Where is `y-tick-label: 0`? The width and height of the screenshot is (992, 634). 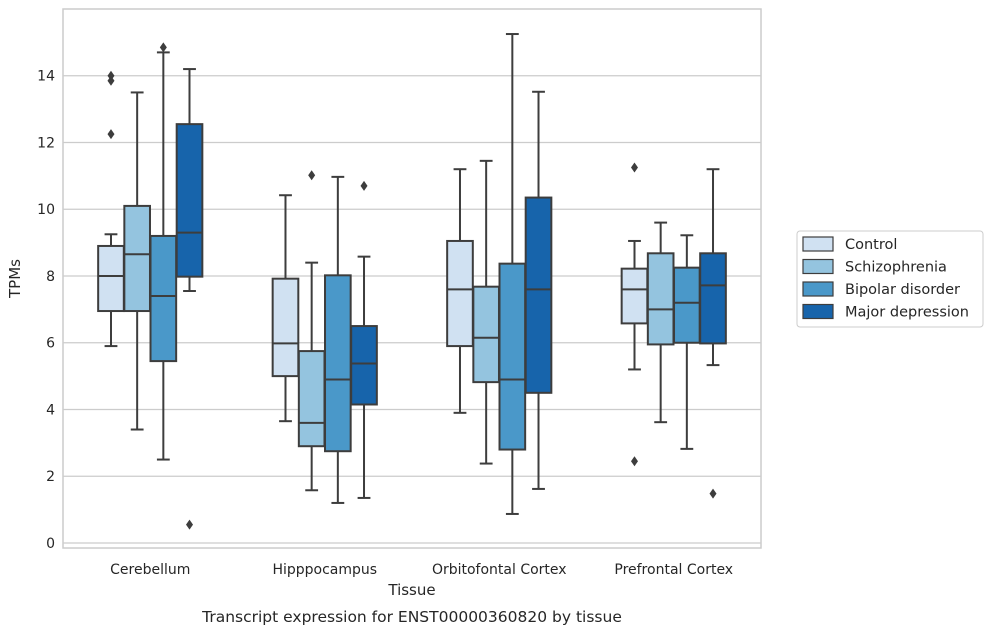 y-tick-label: 0 is located at coordinates (50, 544).